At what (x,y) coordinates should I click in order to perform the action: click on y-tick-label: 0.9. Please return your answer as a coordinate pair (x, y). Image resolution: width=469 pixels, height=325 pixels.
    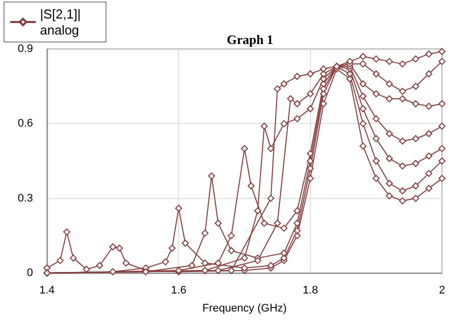
    Looking at the image, I should click on (25, 49).